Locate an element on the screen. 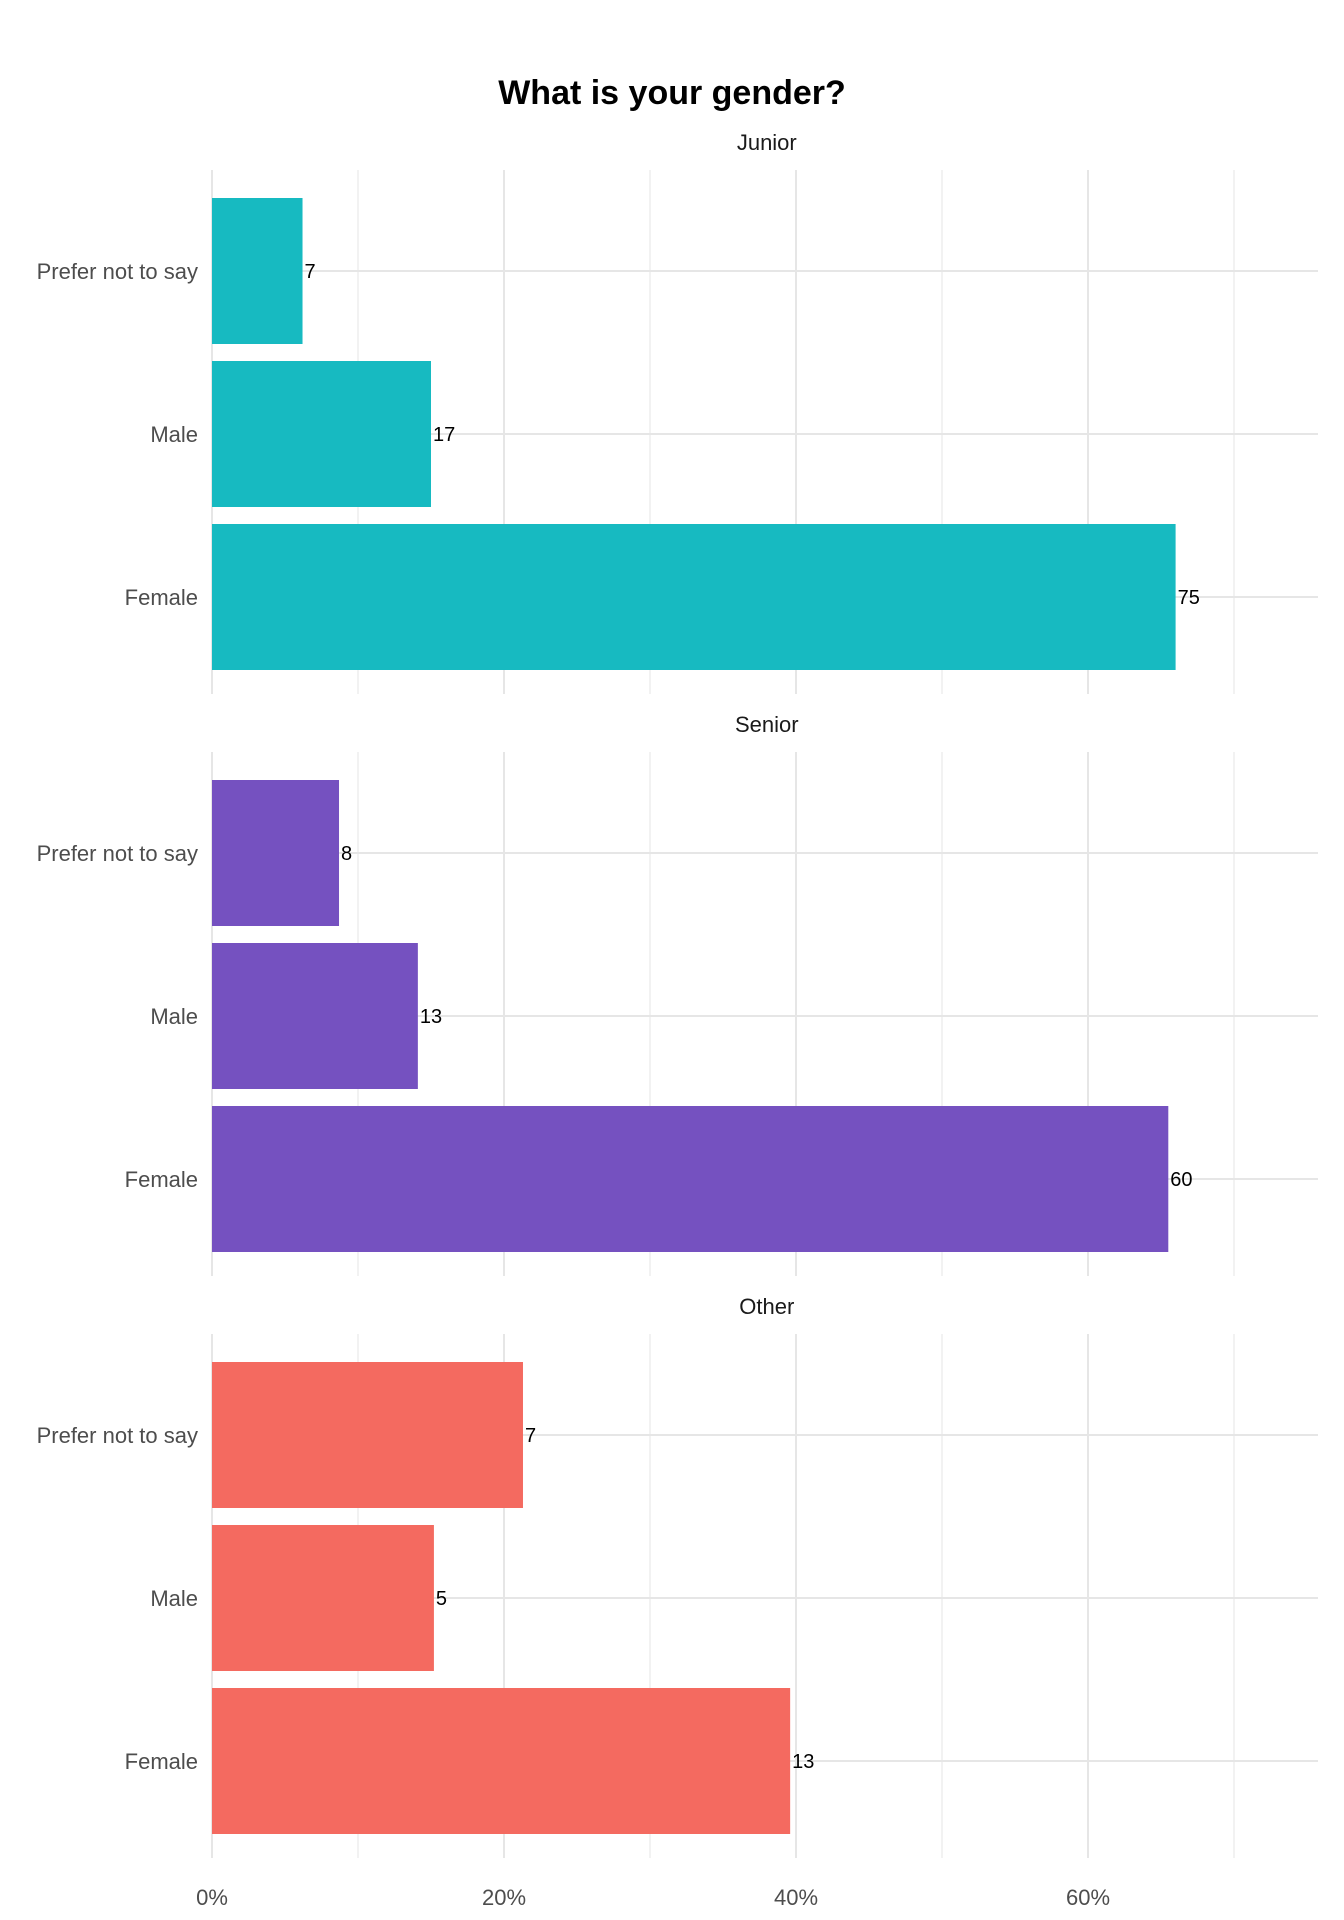 This screenshot has width=1344, height=1920. bar-junior-female is located at coordinates (694, 597).